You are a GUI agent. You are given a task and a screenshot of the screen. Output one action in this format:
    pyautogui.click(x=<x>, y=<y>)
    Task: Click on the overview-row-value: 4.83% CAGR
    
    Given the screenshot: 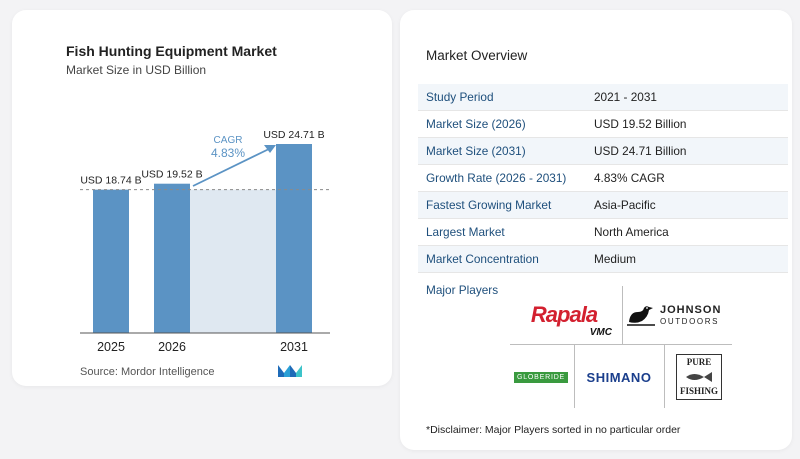 What is the action you would take?
    pyautogui.click(x=629, y=178)
    